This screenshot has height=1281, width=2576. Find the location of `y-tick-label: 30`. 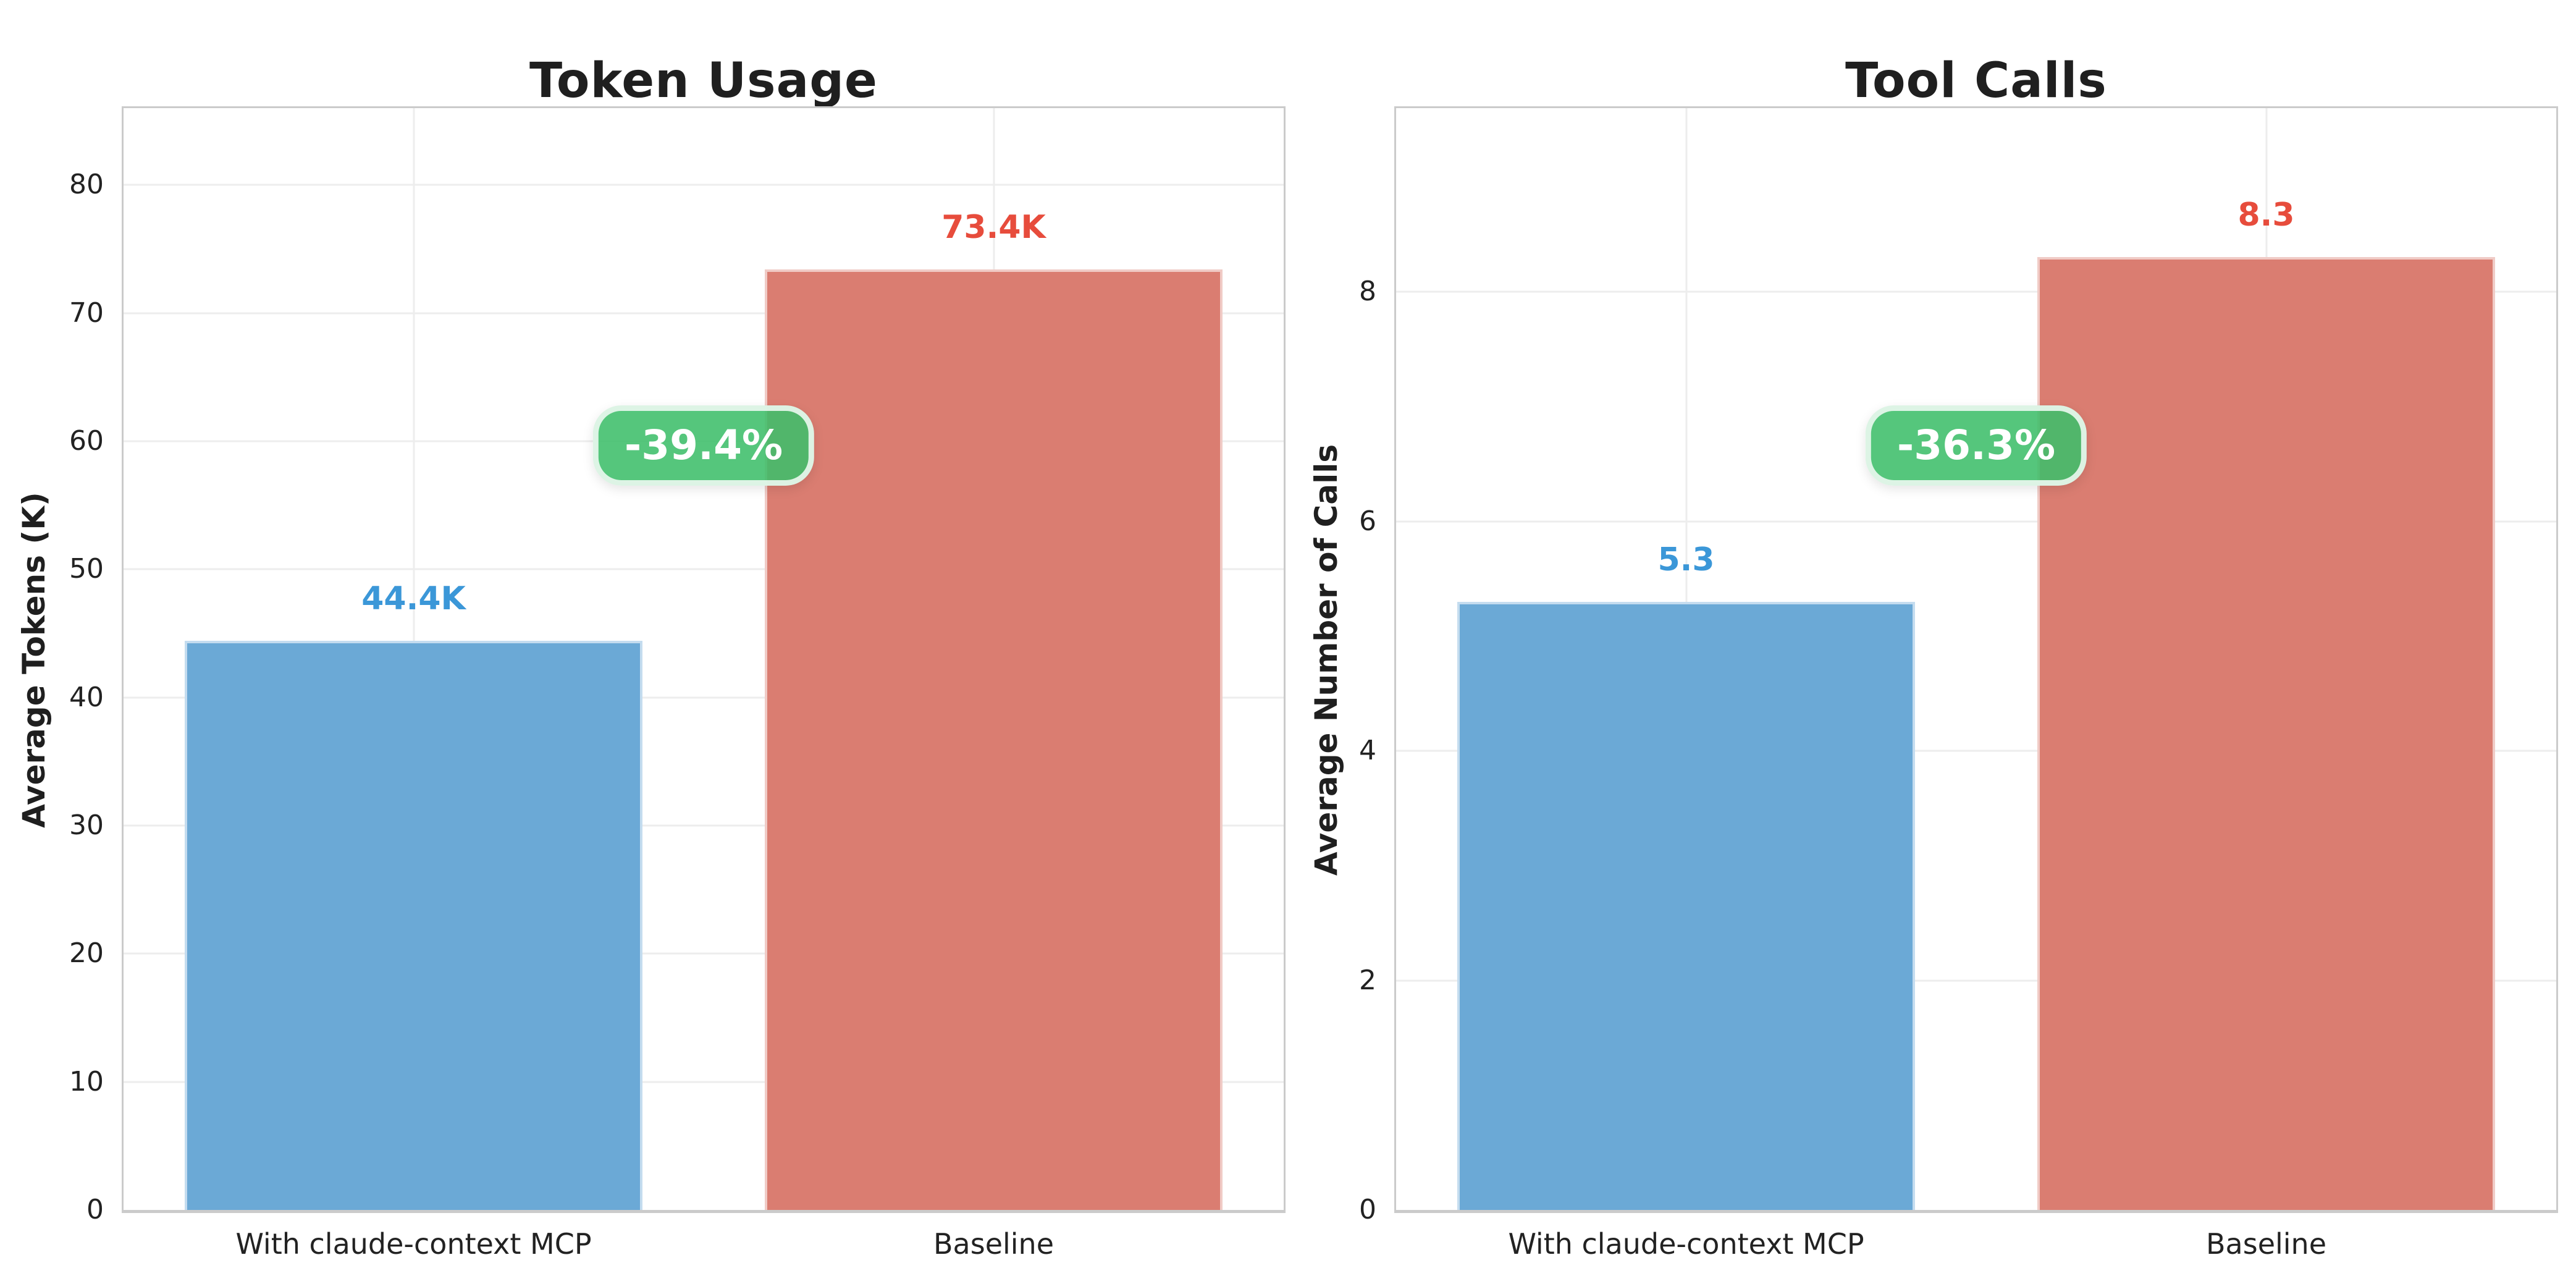

y-tick-label: 30 is located at coordinates (86, 826).